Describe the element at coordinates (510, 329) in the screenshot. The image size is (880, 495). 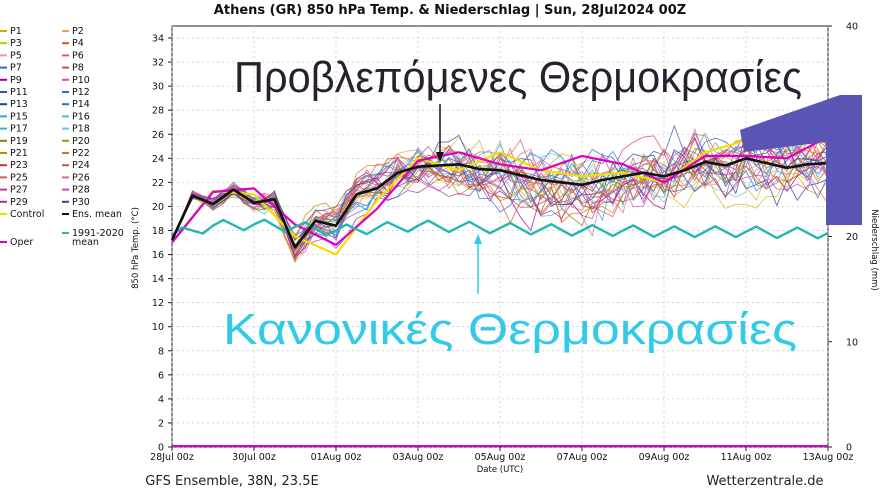
I see `normal-annotation: Κανονικές Θερμοκρασίες` at that location.